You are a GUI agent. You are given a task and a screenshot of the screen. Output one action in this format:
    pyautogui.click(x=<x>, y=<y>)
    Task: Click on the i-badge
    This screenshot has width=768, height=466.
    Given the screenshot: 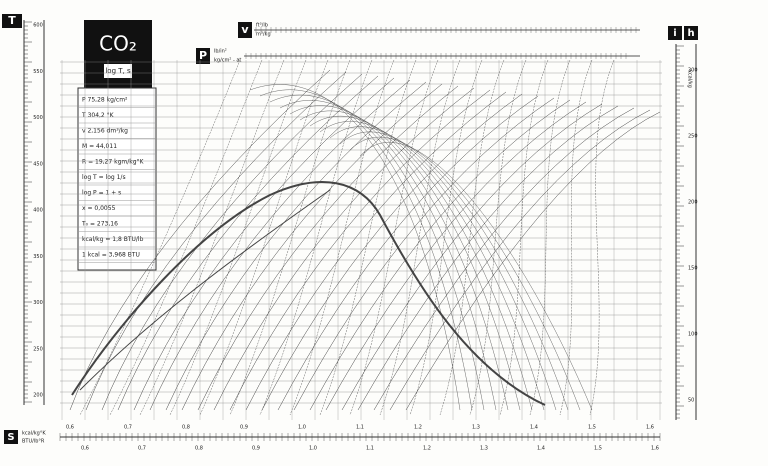 What is the action you would take?
    pyautogui.click(x=675, y=33)
    